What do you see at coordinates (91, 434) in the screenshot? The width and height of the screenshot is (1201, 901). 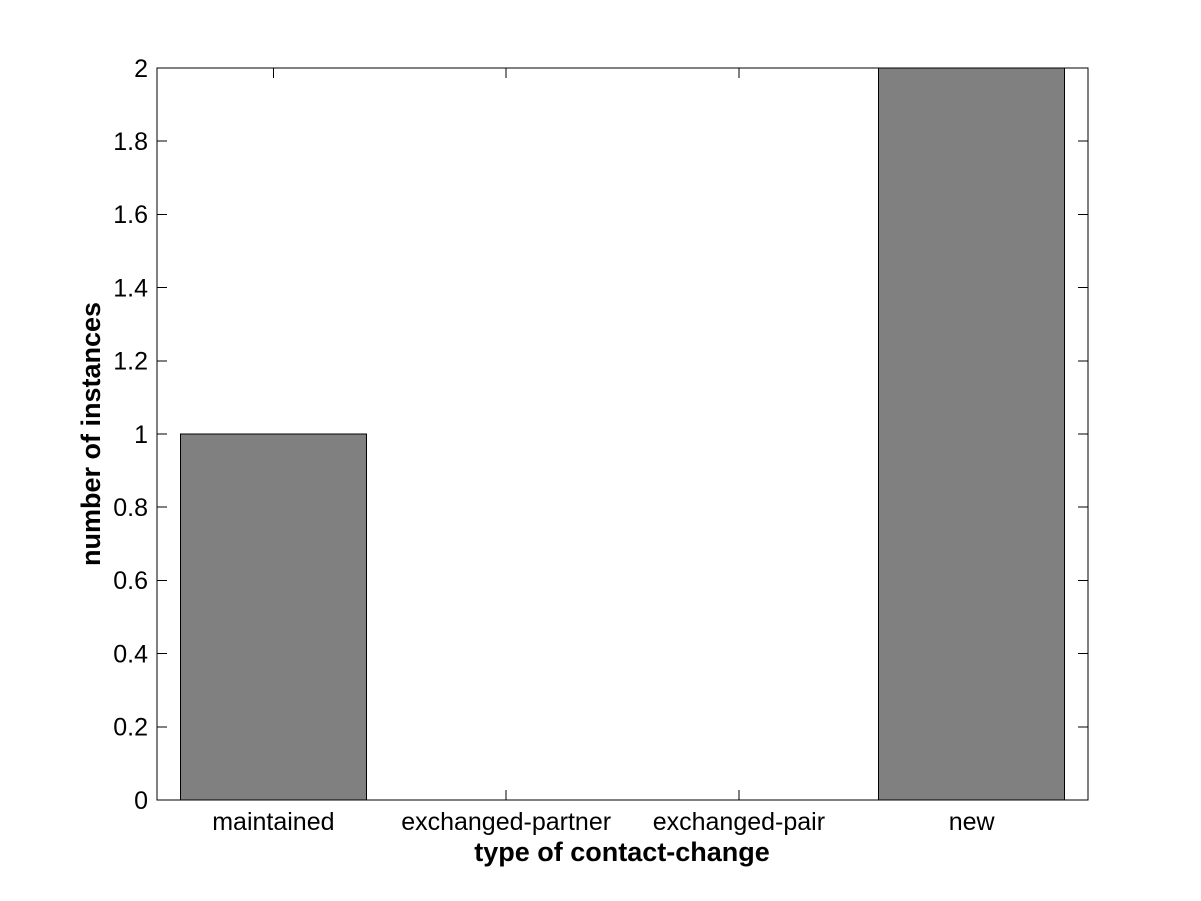 I see `y-axis-label: number of instances` at bounding box center [91, 434].